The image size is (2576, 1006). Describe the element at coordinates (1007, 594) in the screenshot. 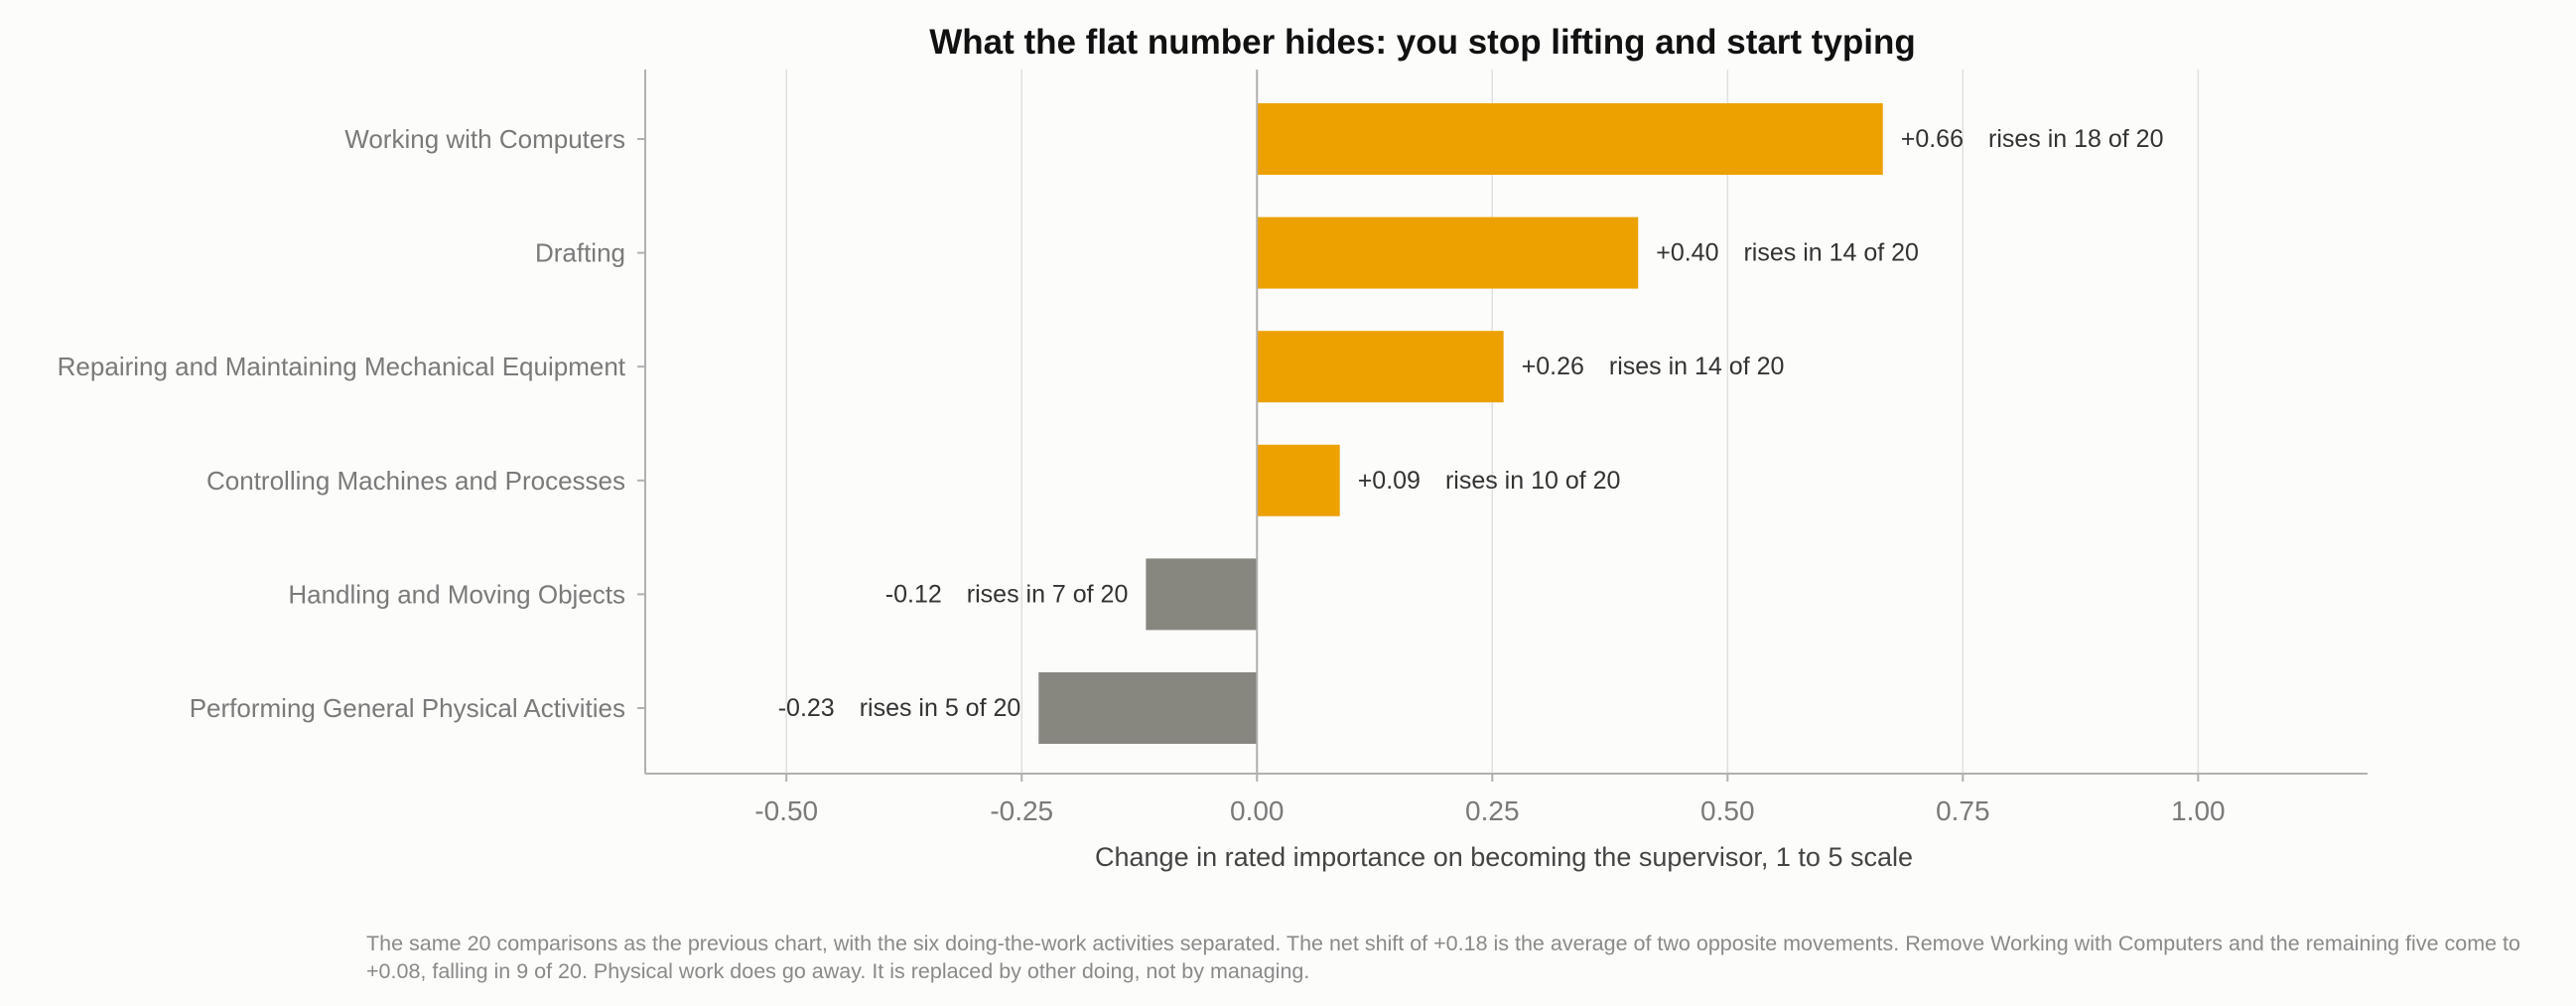

I see `data-label: -0.12 rises in 7 of 20` at that location.